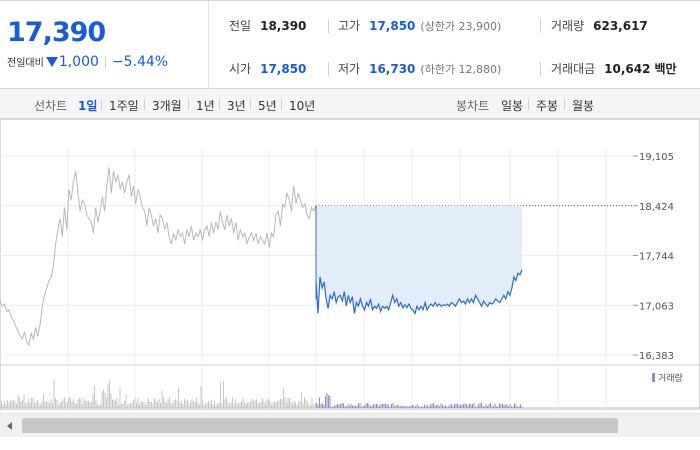 This screenshot has height=450, width=700. Describe the element at coordinates (267, 106) in the screenshot. I see `tab-period-5y: 5년` at that location.